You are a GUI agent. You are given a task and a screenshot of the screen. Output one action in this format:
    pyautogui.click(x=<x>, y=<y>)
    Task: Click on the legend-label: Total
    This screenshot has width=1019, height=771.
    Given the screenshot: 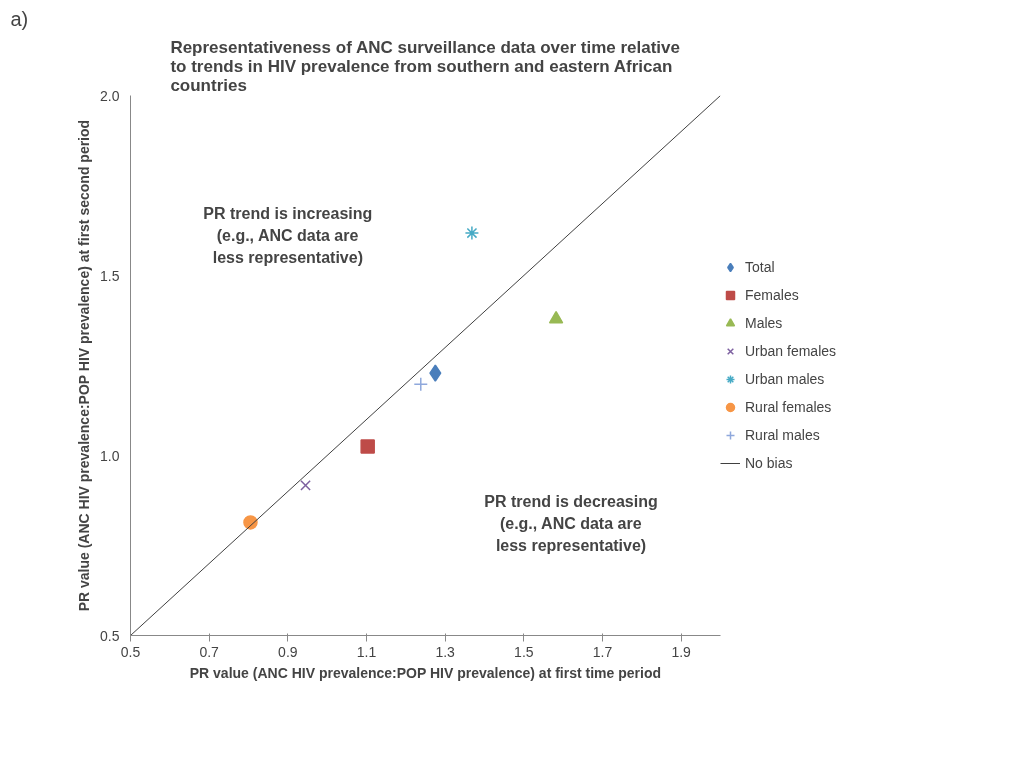 What is the action you would take?
    pyautogui.click(x=760, y=267)
    